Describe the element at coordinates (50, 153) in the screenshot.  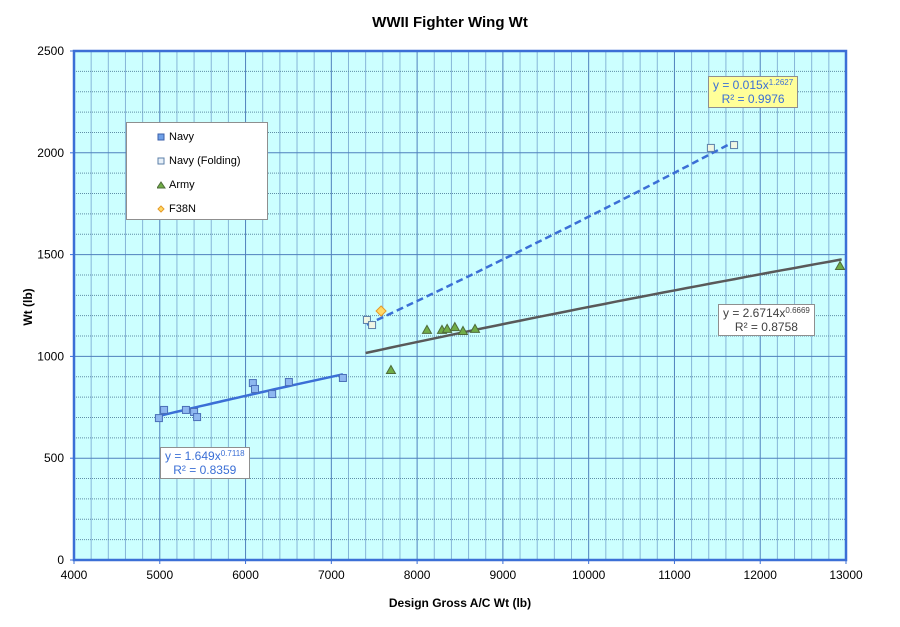
I see `svg-text: 2000` at that location.